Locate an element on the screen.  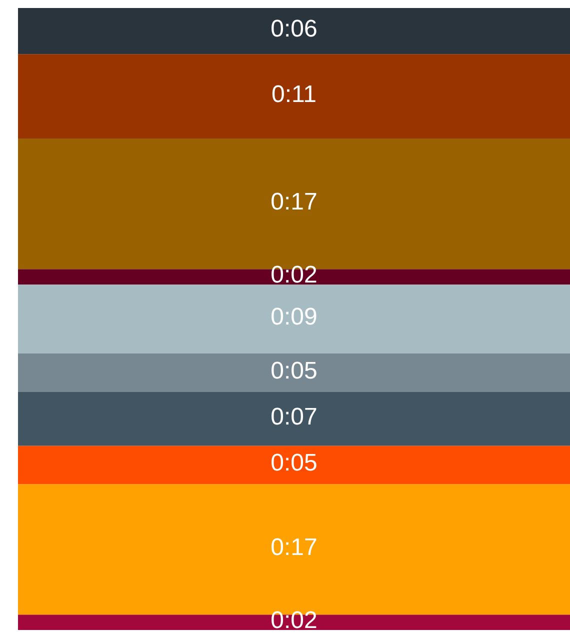
data-label: 0:07 is located at coordinates (294, 416).